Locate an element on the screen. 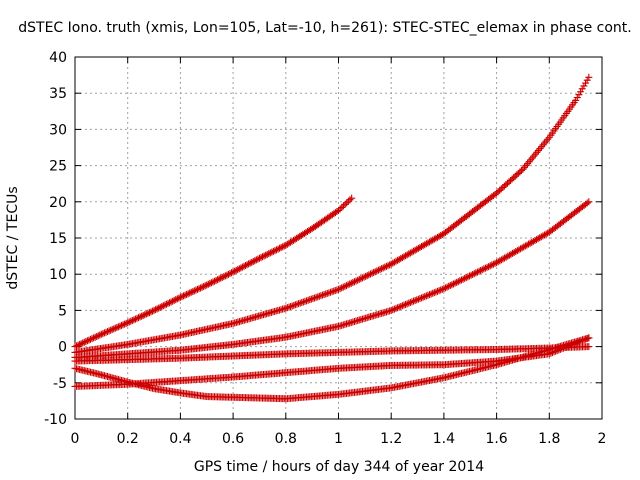  x-tick-label: 1.2 is located at coordinates (391, 439).